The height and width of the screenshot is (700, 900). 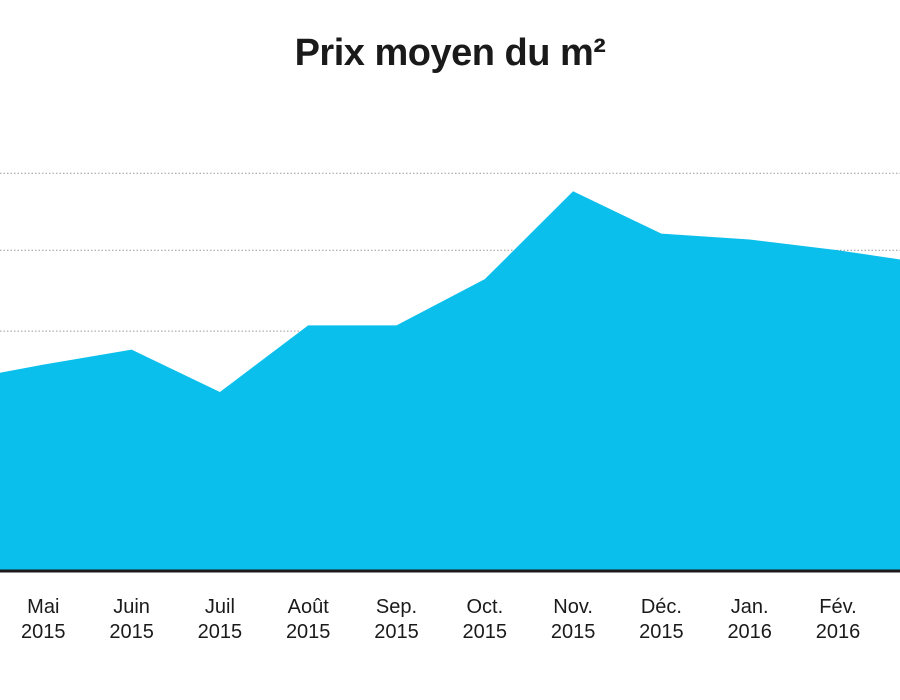 What do you see at coordinates (309, 607) in the screenshot?
I see `x-tick-label-month-4: Août` at bounding box center [309, 607].